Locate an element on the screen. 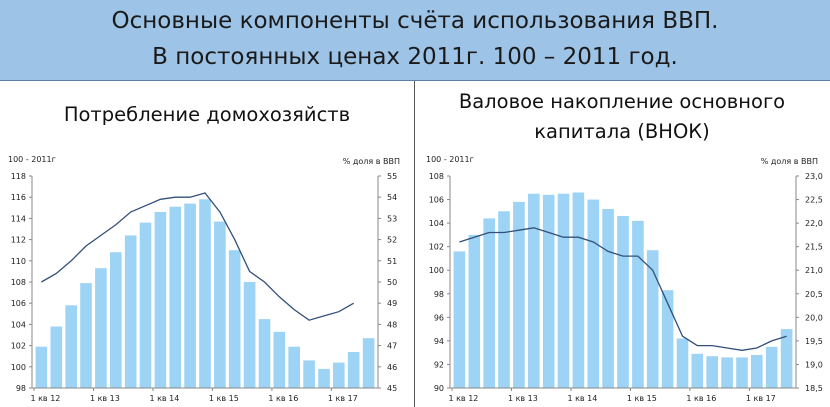  right-tick-label: 23,0 is located at coordinates (814, 176).